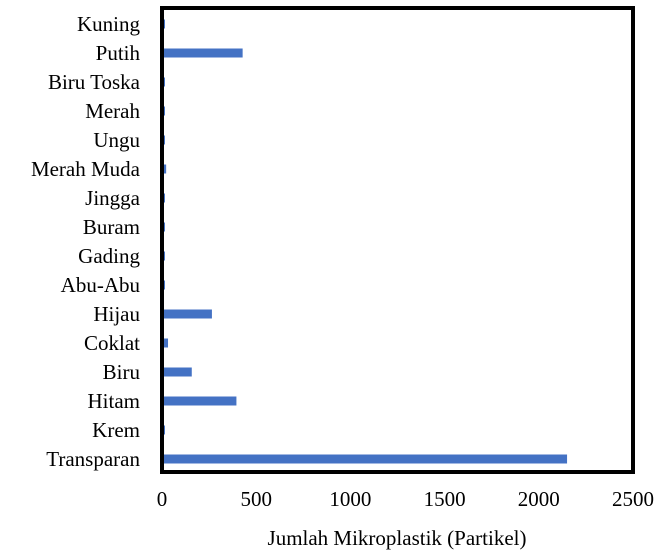 The width and height of the screenshot is (659, 558). What do you see at coordinates (116, 314) in the screenshot?
I see `category-label: Hijau` at bounding box center [116, 314].